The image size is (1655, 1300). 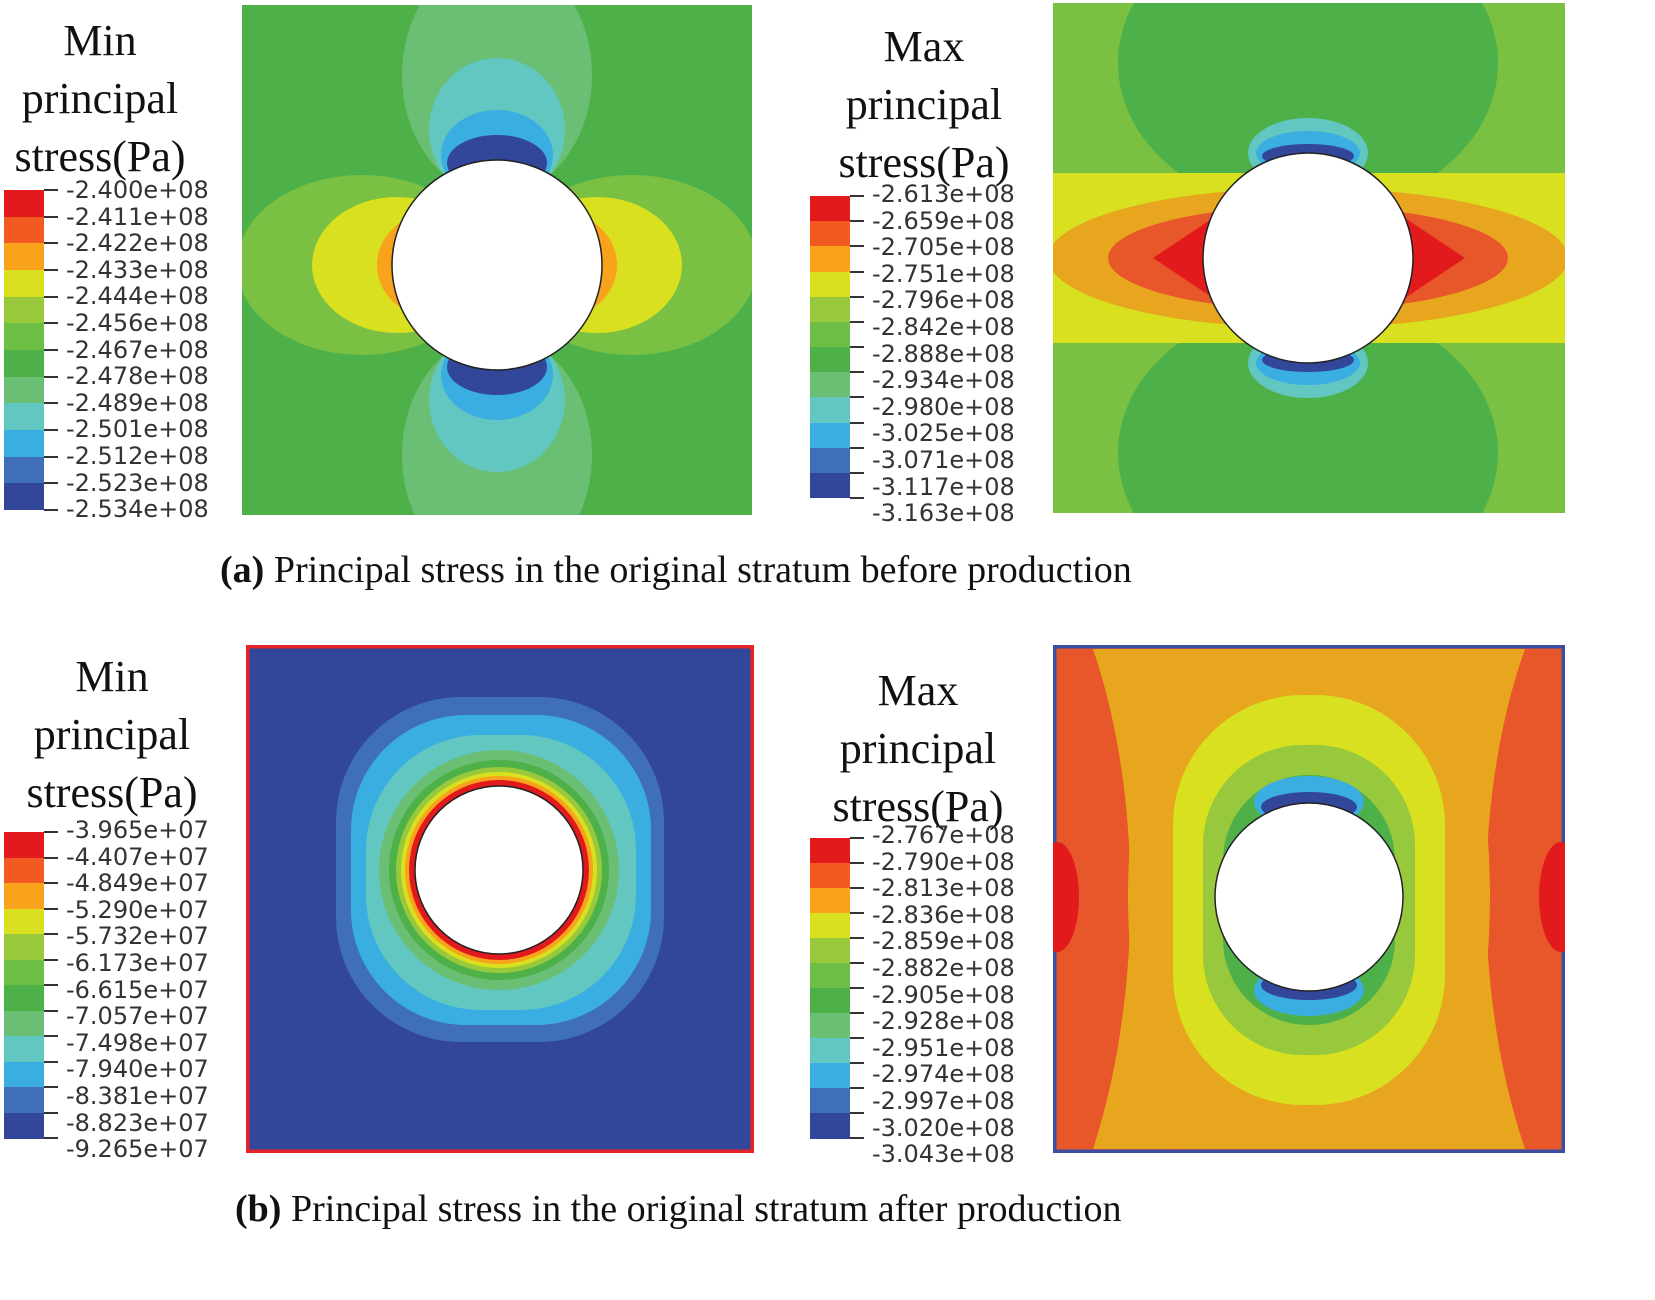 I want to click on legend-value: -4.849e+07, so click(x=137, y=883).